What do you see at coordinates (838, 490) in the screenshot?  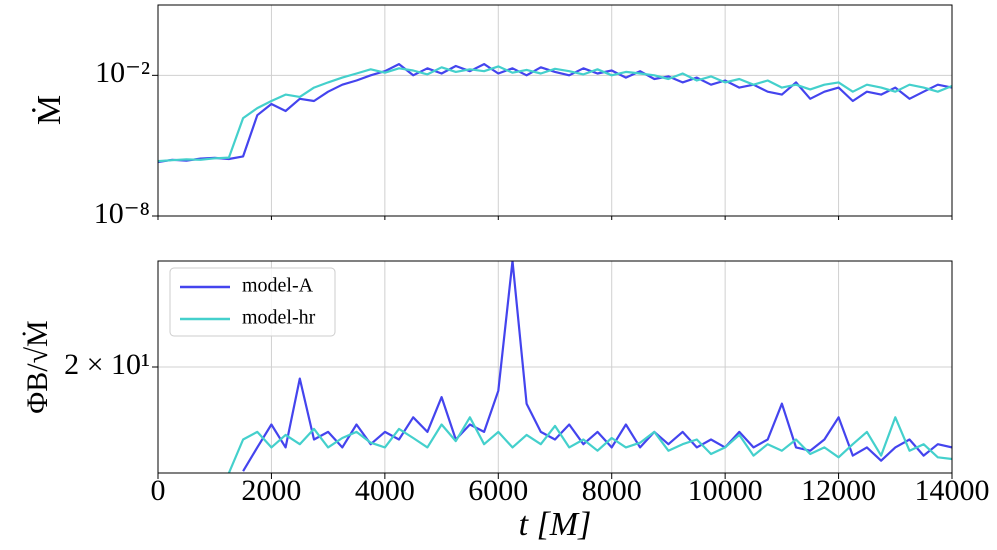 I see `x-tick-label: 12000` at bounding box center [838, 490].